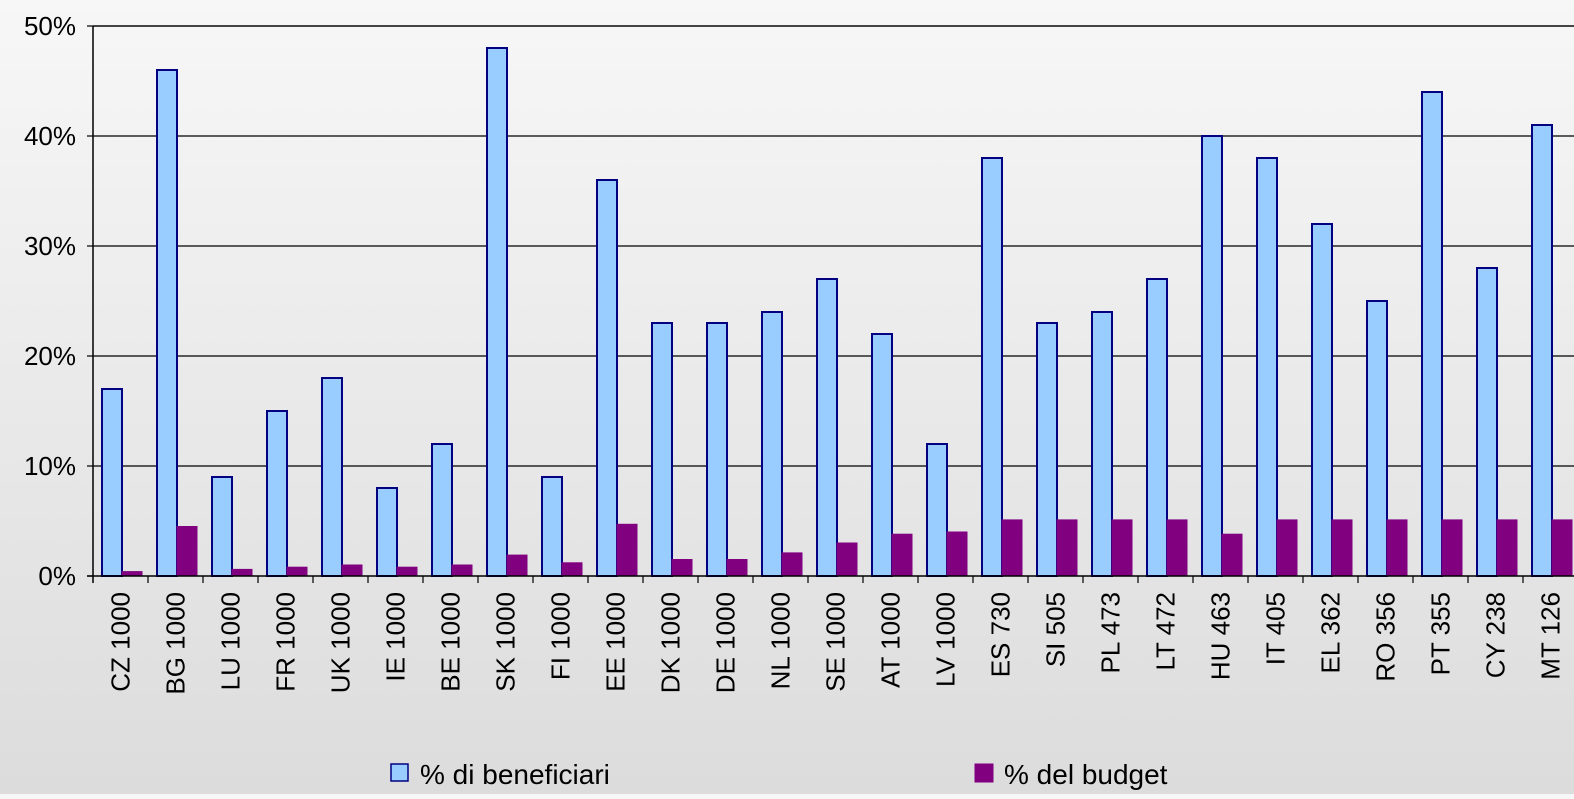 This screenshot has height=799, width=1574. I want to click on y-tick-label: 0%, so click(57, 576).